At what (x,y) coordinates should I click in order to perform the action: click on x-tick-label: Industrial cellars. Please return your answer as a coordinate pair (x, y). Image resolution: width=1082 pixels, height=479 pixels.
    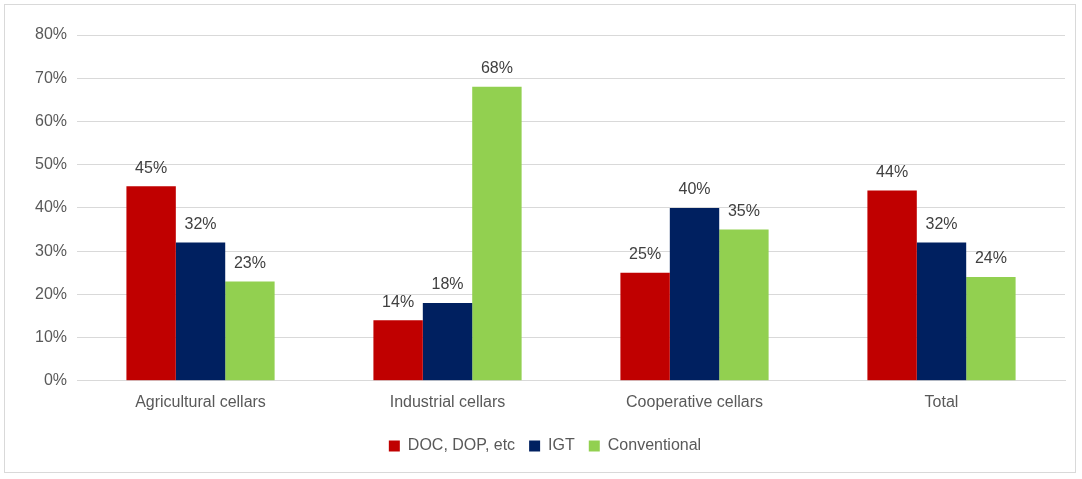
    Looking at the image, I should click on (447, 401).